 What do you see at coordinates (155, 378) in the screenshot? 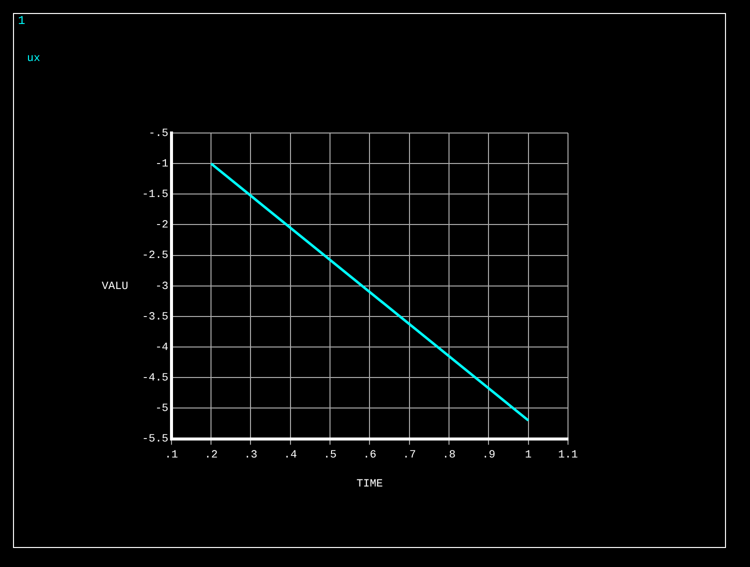
I see `y-tick-label: -4.5` at bounding box center [155, 378].